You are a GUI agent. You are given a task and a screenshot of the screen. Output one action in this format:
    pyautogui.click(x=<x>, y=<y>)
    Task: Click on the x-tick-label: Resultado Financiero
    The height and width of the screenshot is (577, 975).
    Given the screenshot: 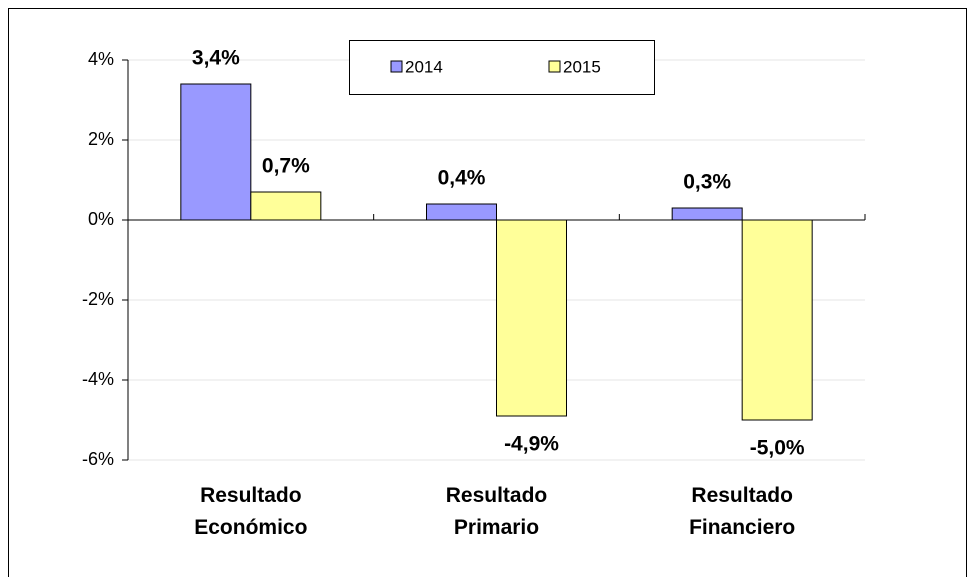 What is the action you would take?
    pyautogui.click(x=742, y=511)
    